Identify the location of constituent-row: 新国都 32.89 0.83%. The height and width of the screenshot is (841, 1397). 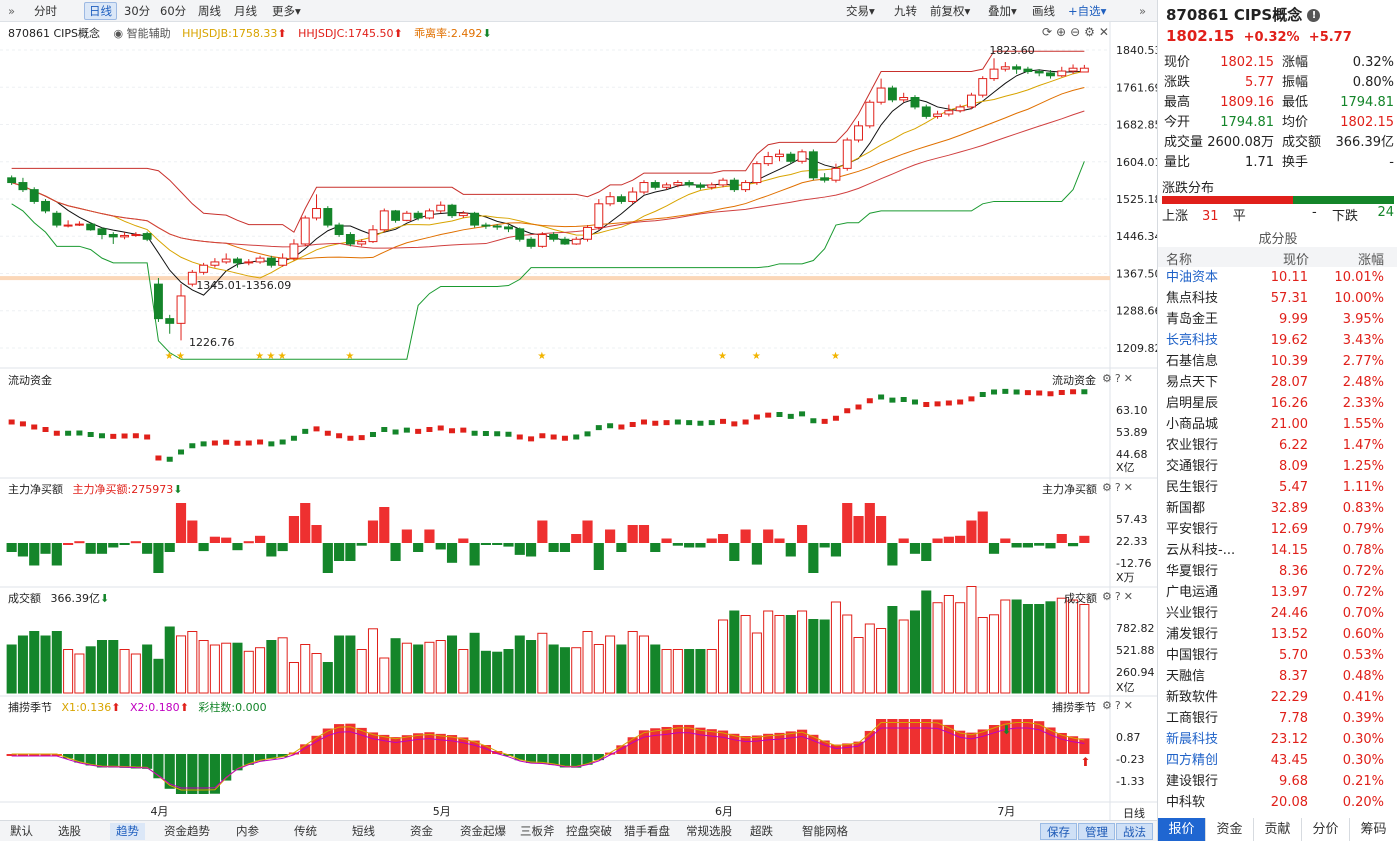
(1275, 508).